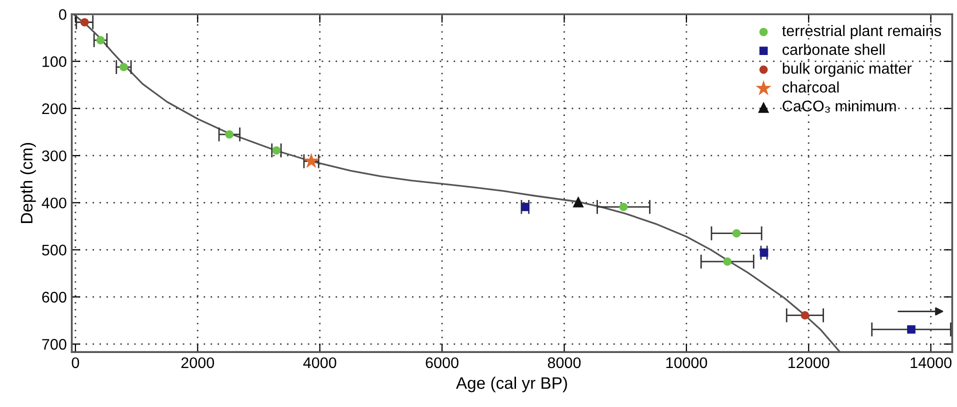 This screenshot has height=407, width=957. Describe the element at coordinates (62, 14) in the screenshot. I see `y-tick-label: 0` at that location.